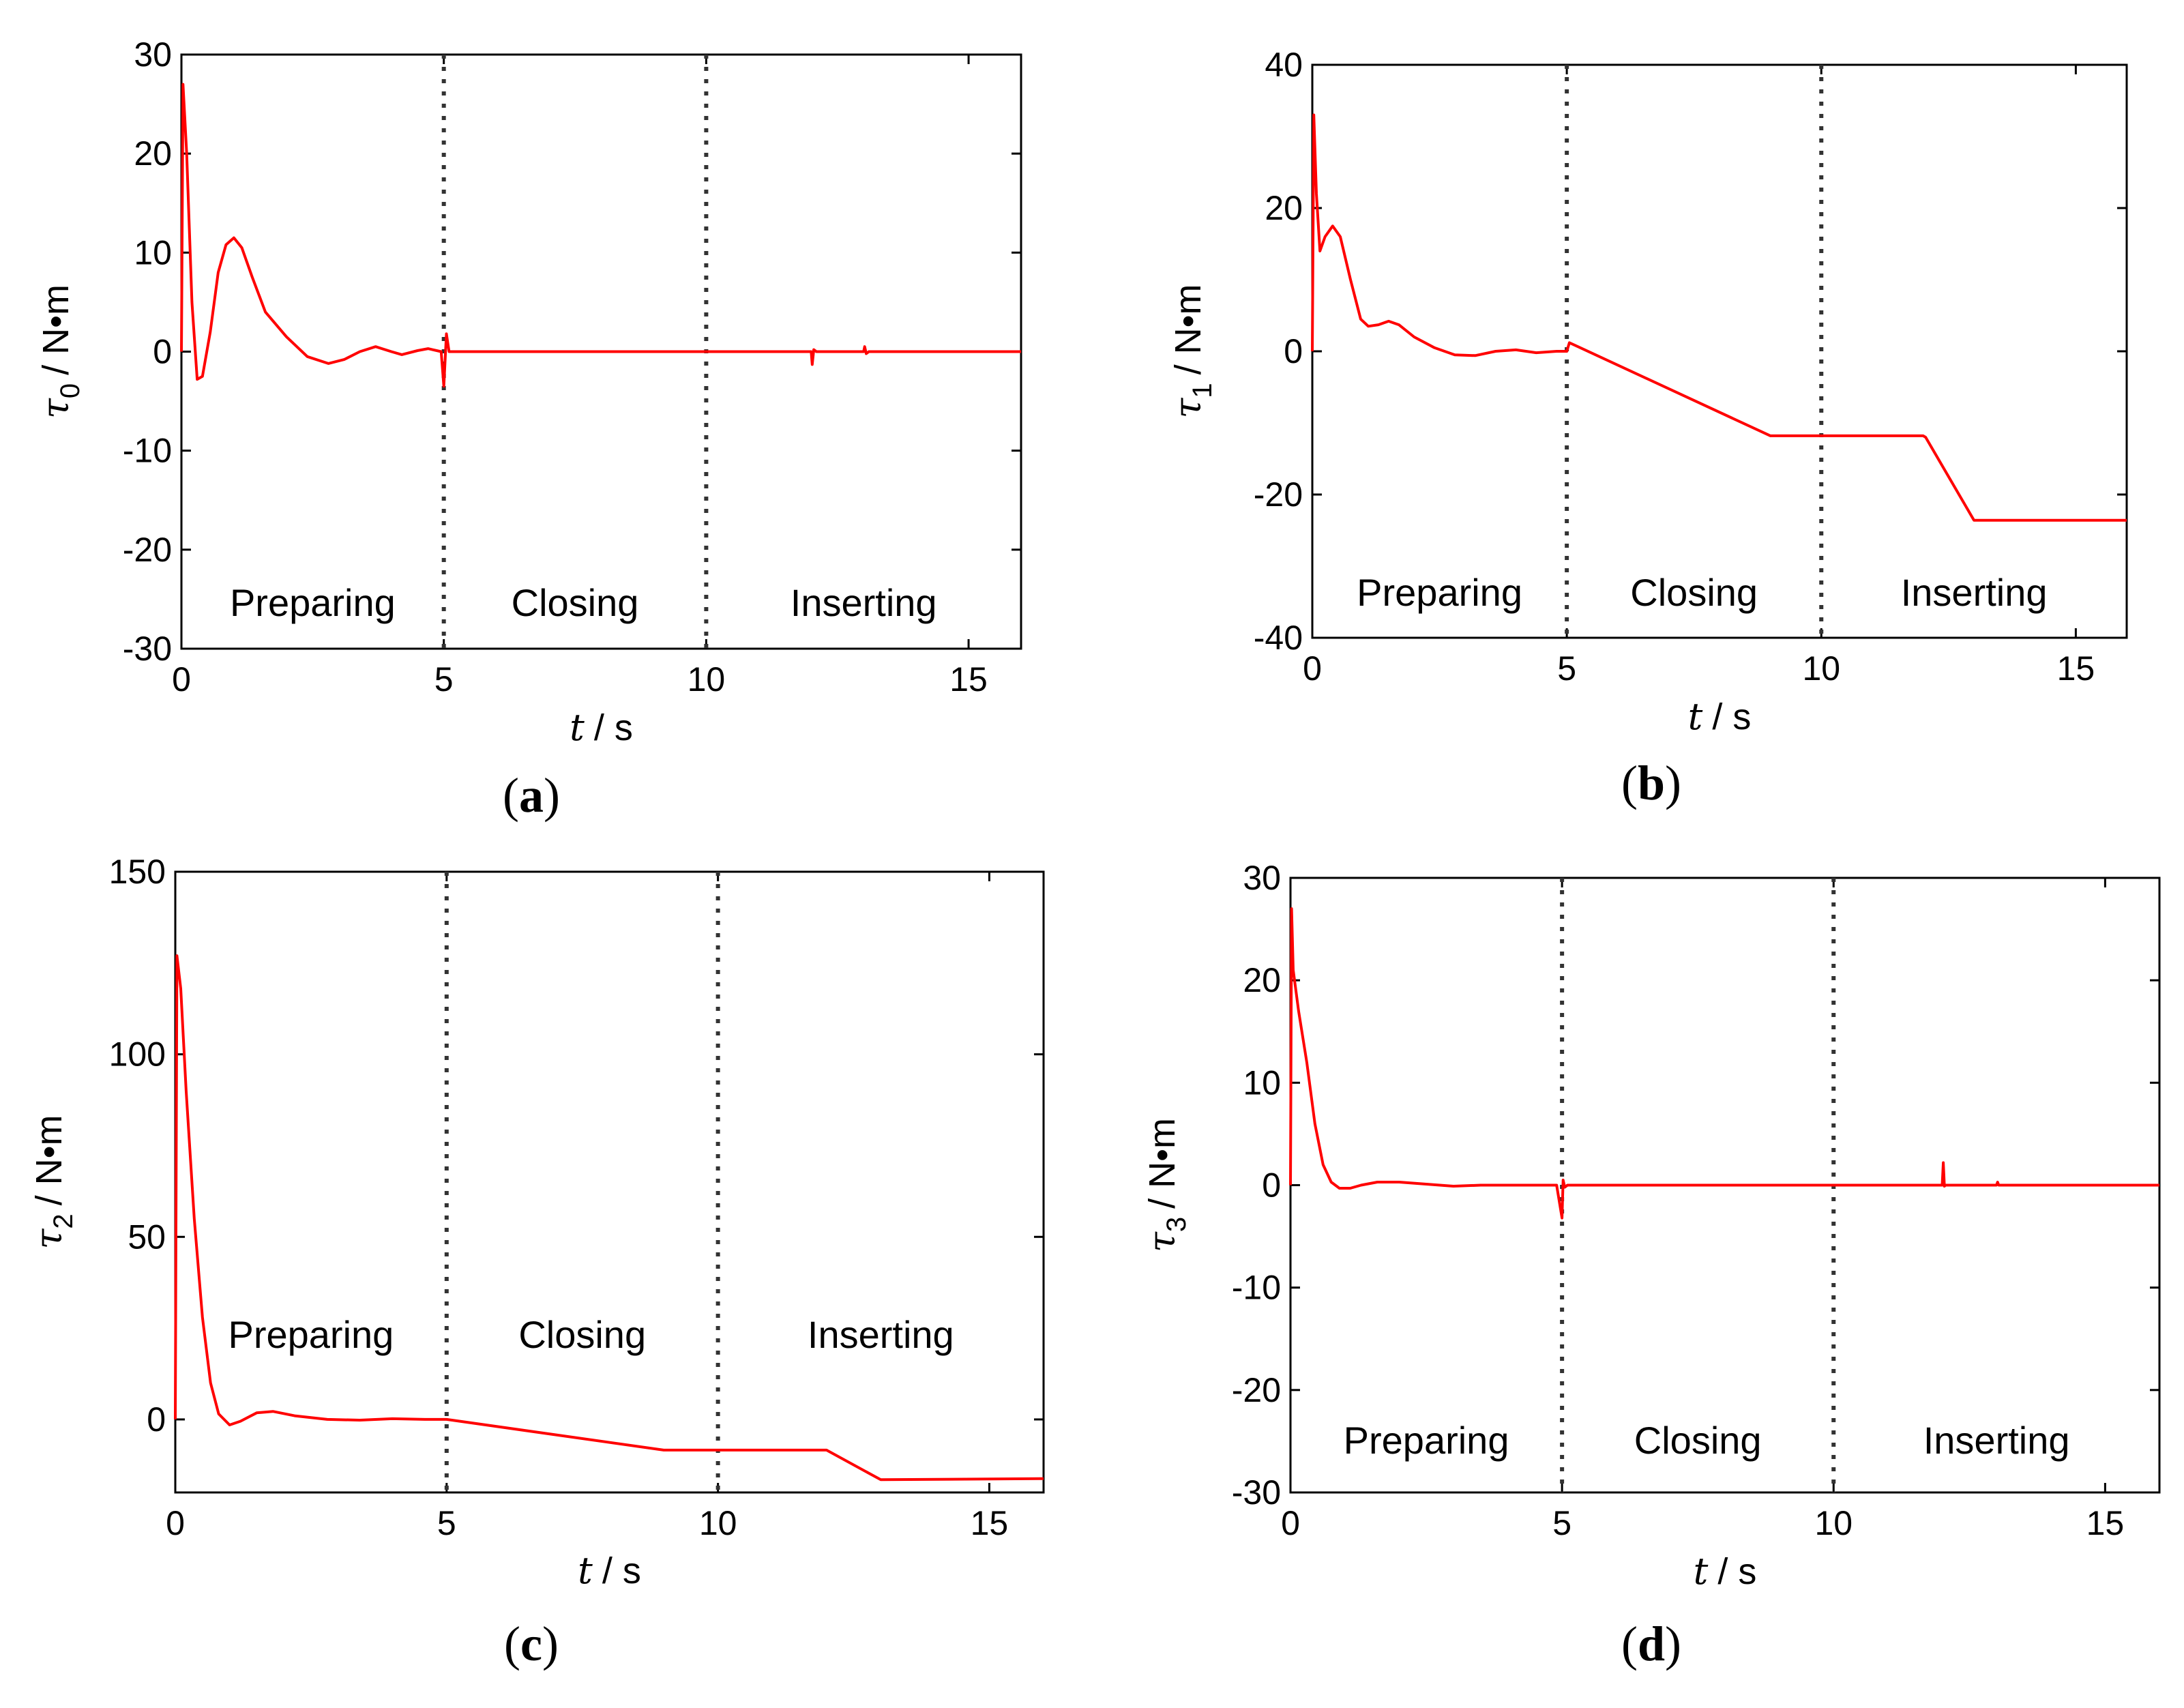 The image size is (2184, 1708). Describe the element at coordinates (600, 236) in the screenshot. I see `series-line-tau0` at that location.